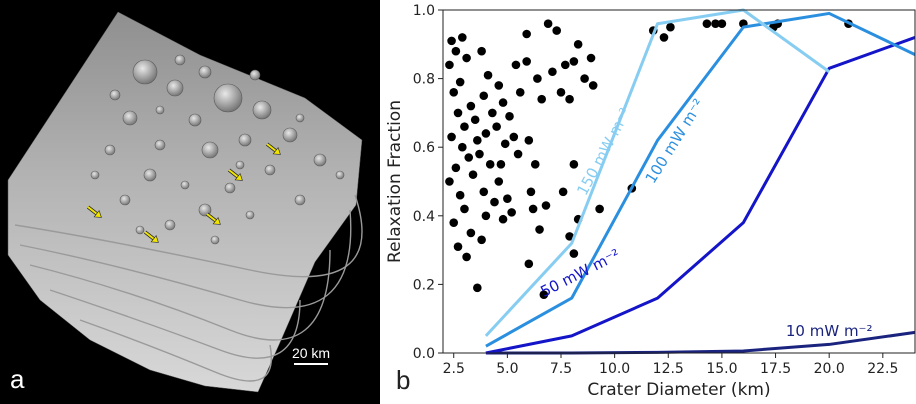 The width and height of the screenshot is (916, 404). Describe the element at coordinates (775, 369) in the screenshot. I see `x-tick-label: 17.5` at that location.